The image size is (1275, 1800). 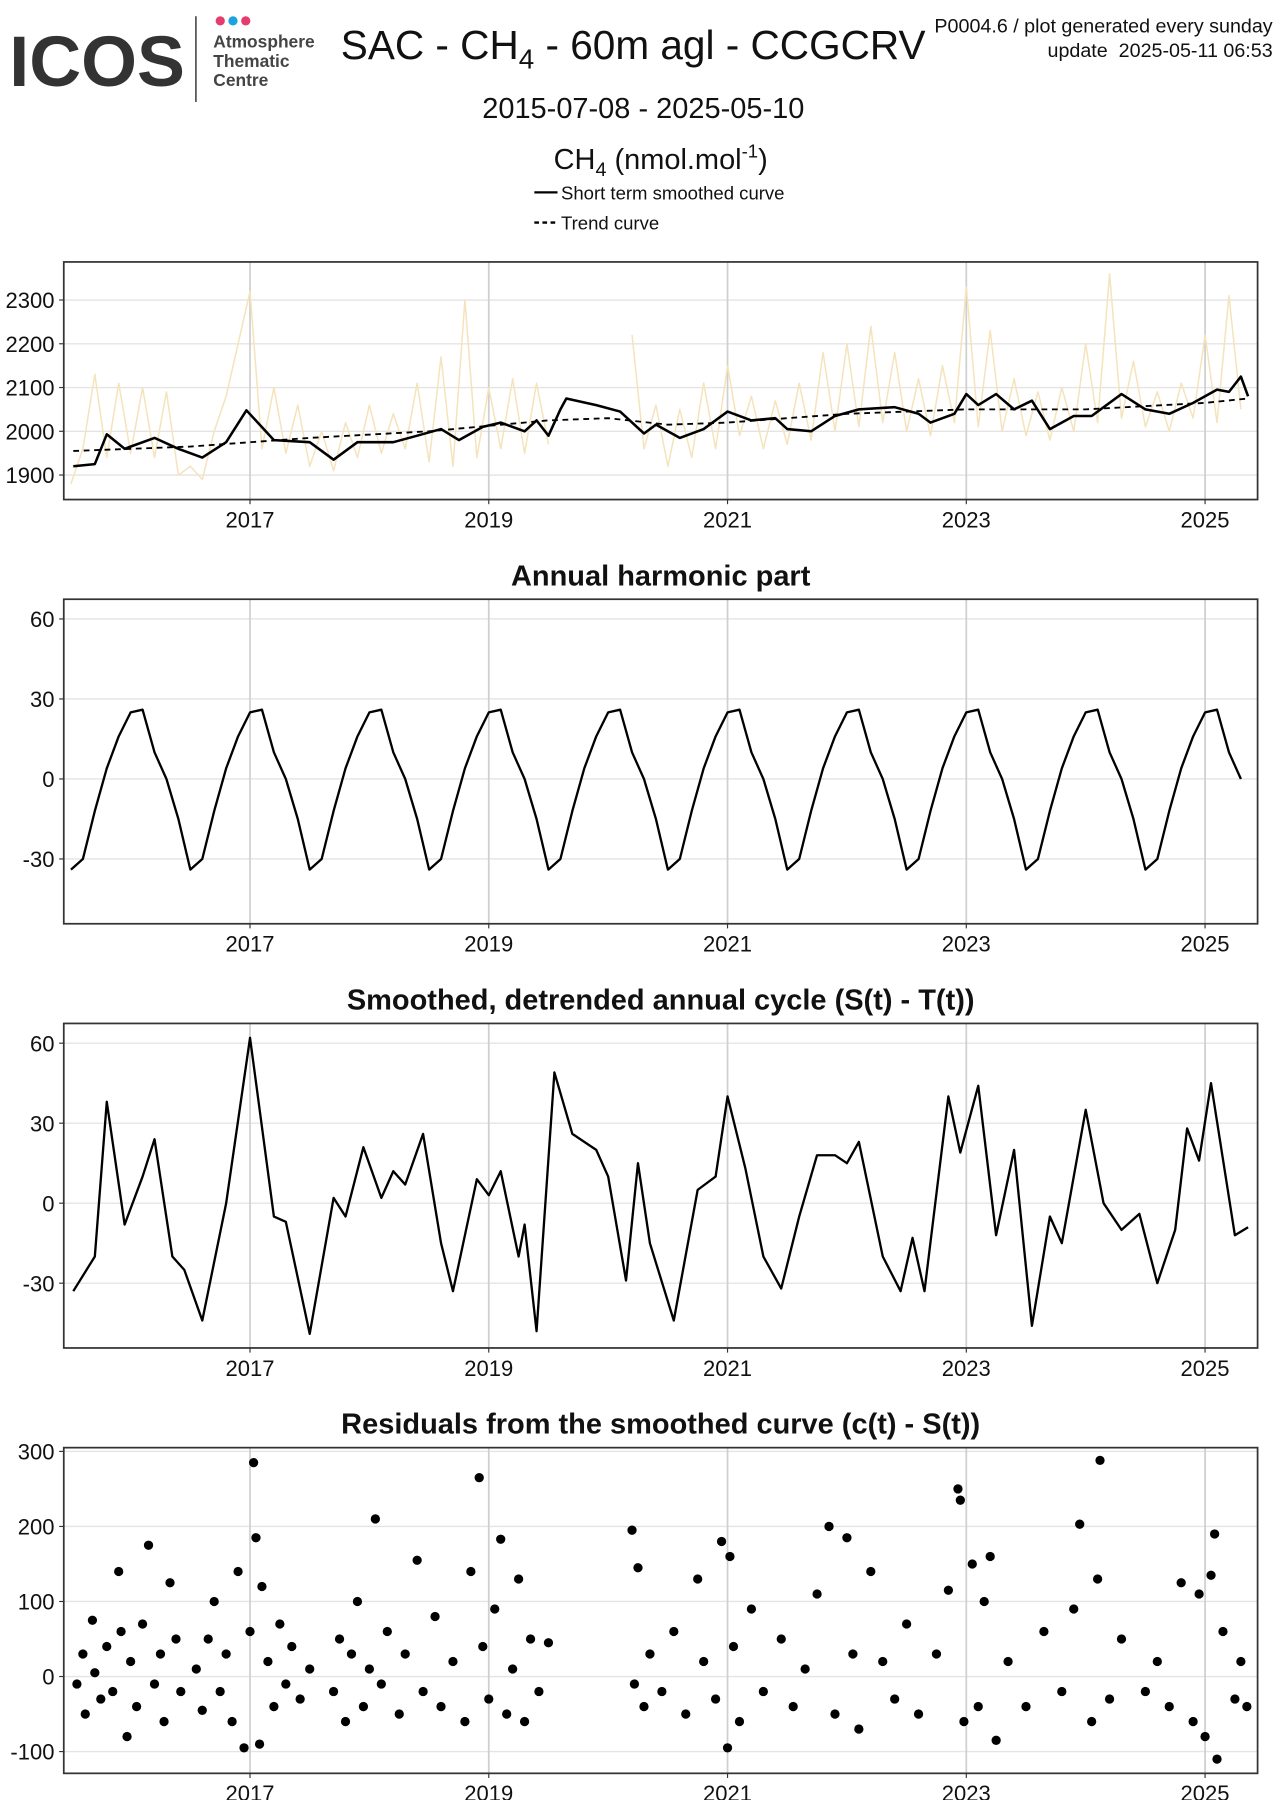 I want to click on org-name: Centre, so click(x=240, y=80).